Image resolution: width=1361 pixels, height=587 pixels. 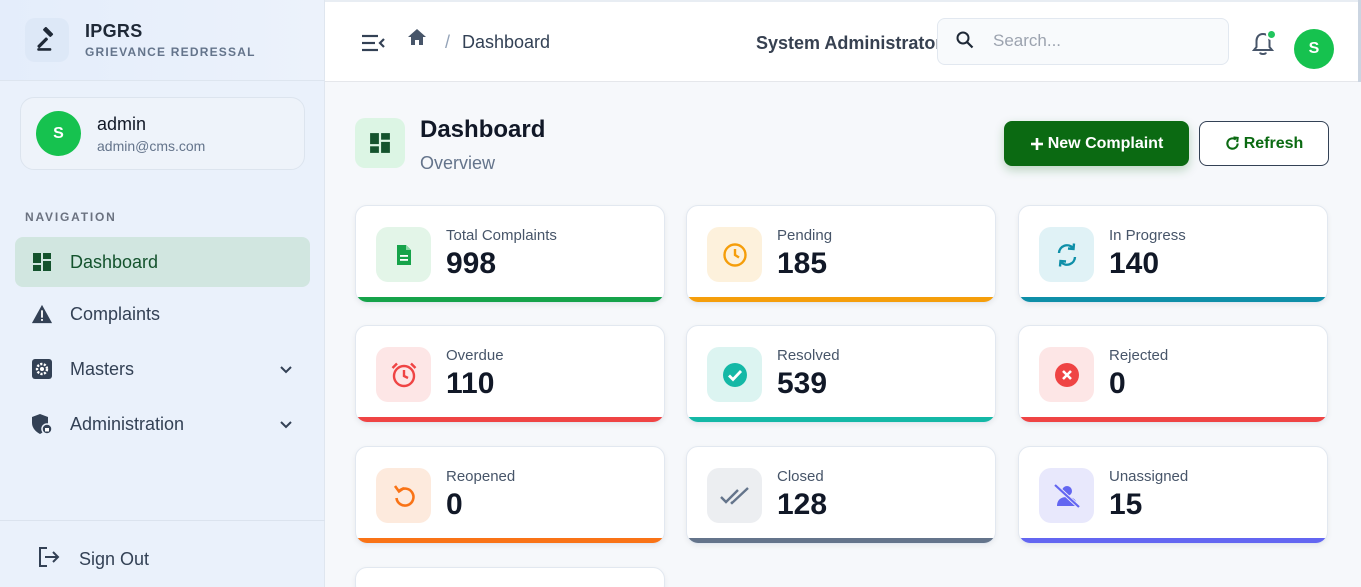 I want to click on stat-card-reopened: Reopened 0, so click(x=510, y=495).